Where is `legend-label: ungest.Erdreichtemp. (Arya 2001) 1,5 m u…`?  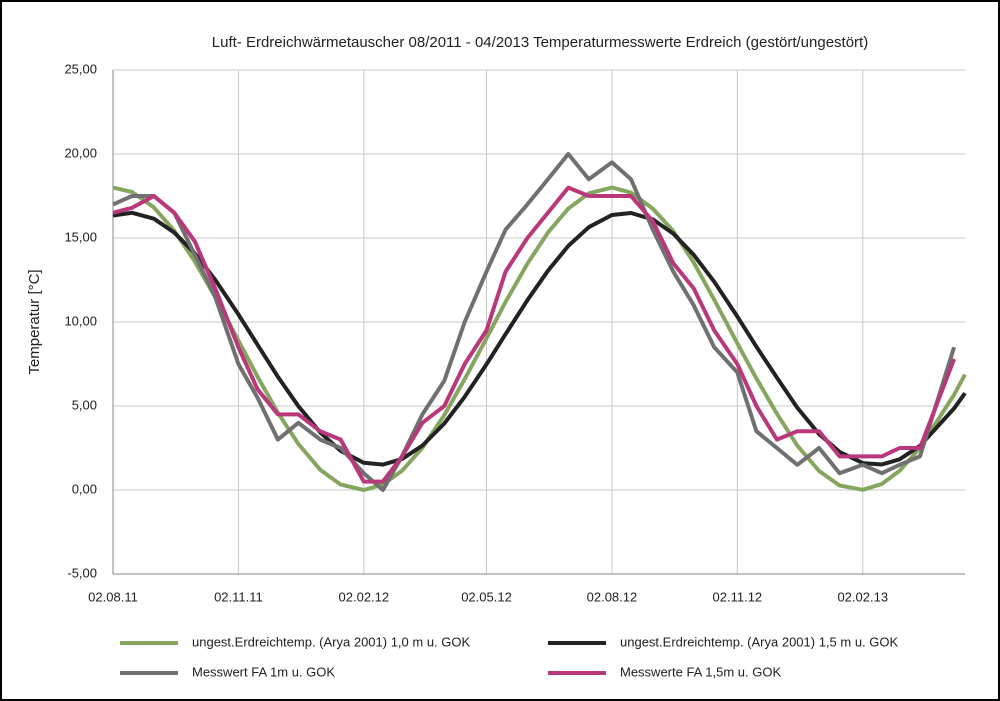
legend-label: ungest.Erdreichtemp. (Arya 2001) 1,5 m u… is located at coordinates (759, 641).